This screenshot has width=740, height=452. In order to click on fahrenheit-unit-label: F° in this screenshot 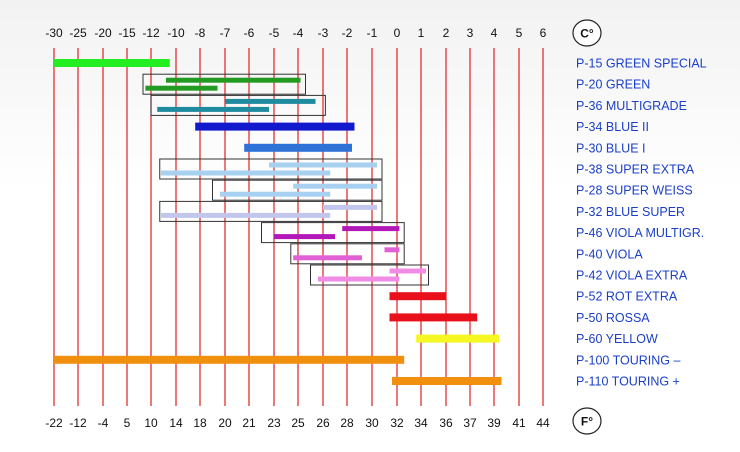, I will do `click(587, 422)`.